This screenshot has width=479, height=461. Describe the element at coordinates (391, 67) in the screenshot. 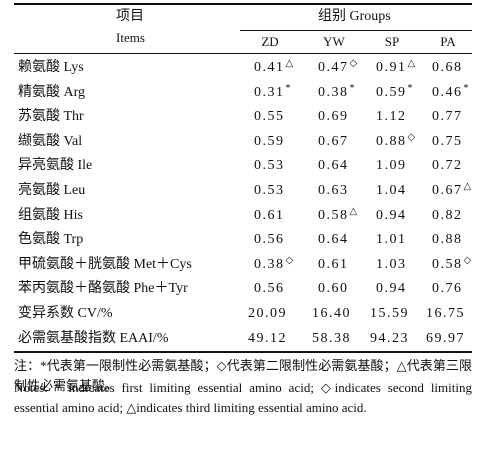

I see `cell-value: 0.91` at that location.